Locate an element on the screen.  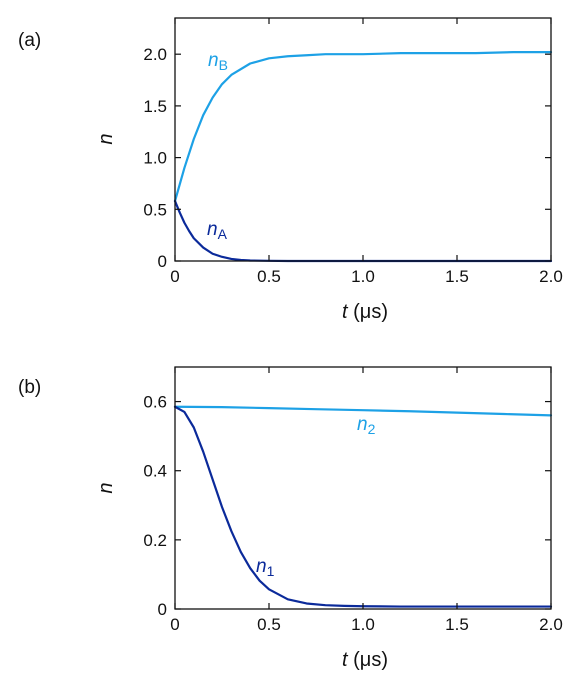
series-line-nB is located at coordinates (363, 127).